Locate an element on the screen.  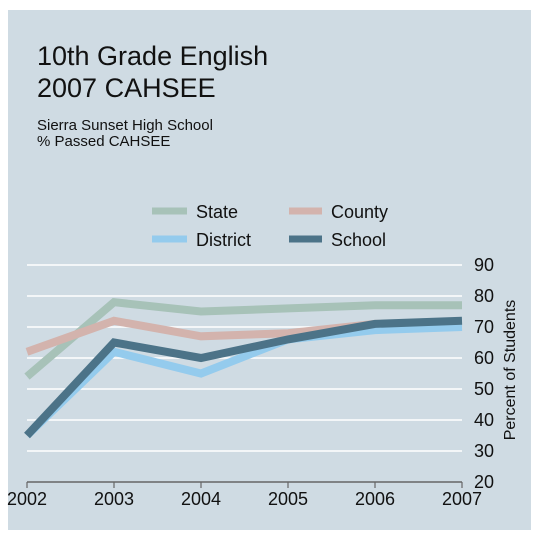
y-tick-label-70: 70 is located at coordinates (484, 327).